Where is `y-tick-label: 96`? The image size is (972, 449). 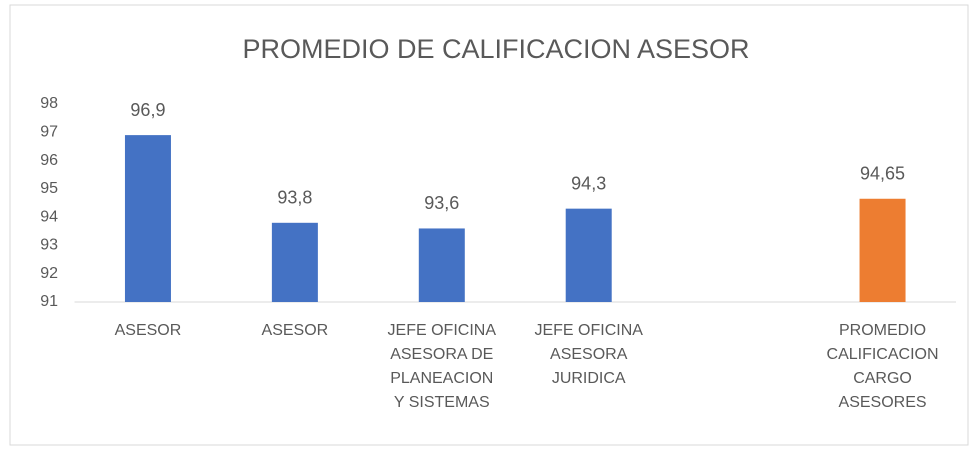 y-tick-label: 96 is located at coordinates (49, 160).